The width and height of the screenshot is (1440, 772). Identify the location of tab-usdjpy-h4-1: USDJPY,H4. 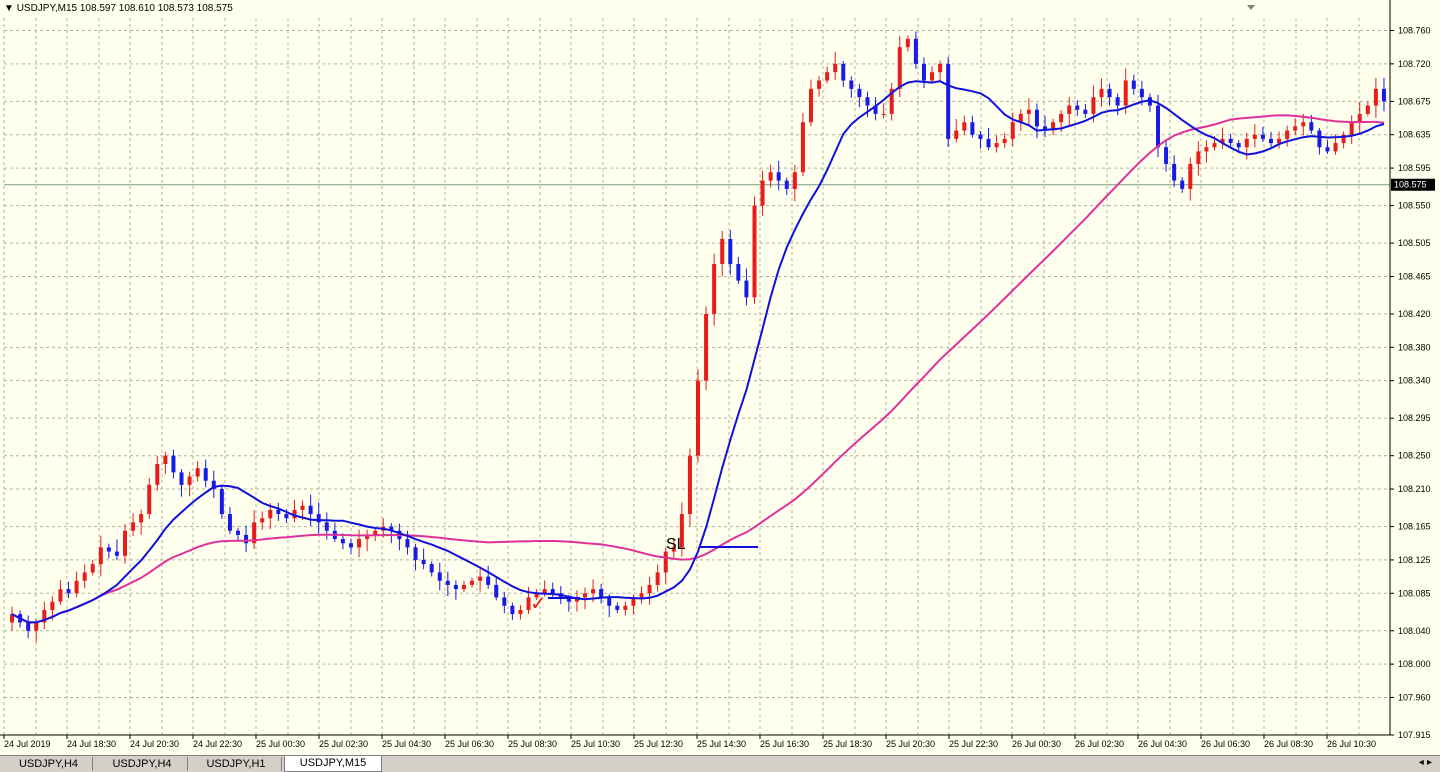
(49, 764).